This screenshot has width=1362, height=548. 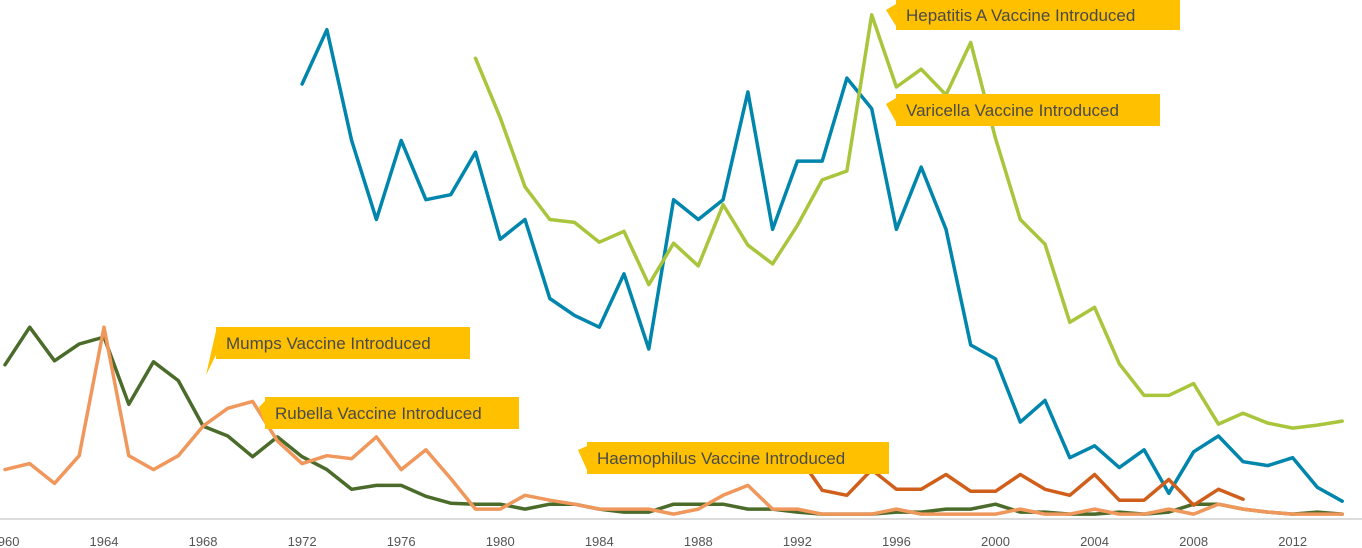 I want to click on annotation-callout: Rubella Vaccine Introduced, so click(x=389, y=413).